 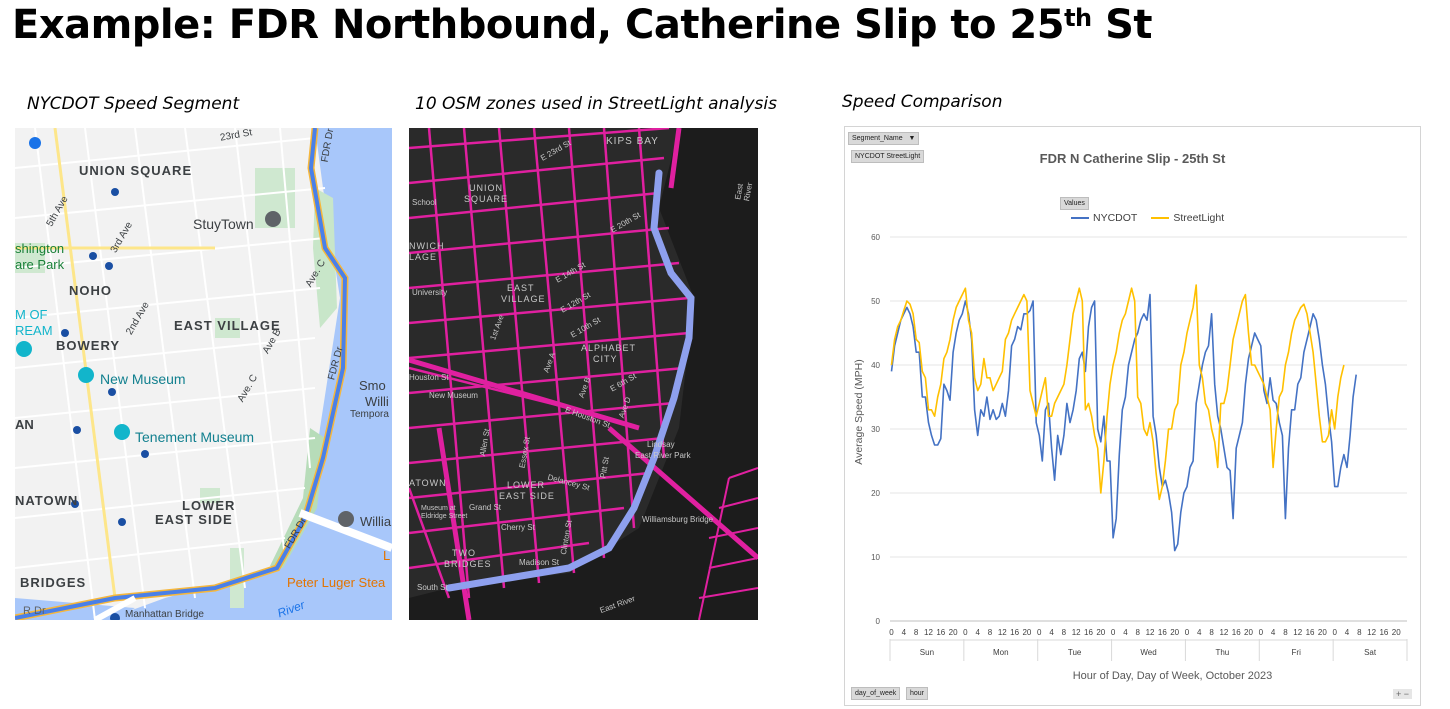 What do you see at coordinates (609, 348) in the screenshot?
I see `label-alphabet: ALPHABET` at bounding box center [609, 348].